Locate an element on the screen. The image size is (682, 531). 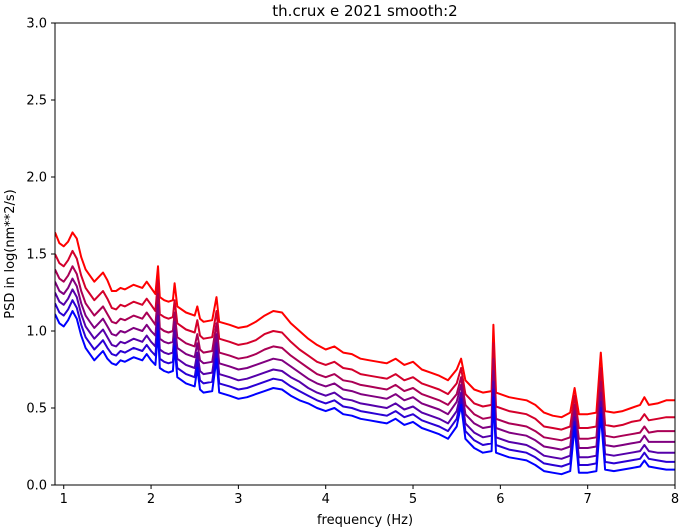
y-tick-label: 0.0 is located at coordinates (36, 486).